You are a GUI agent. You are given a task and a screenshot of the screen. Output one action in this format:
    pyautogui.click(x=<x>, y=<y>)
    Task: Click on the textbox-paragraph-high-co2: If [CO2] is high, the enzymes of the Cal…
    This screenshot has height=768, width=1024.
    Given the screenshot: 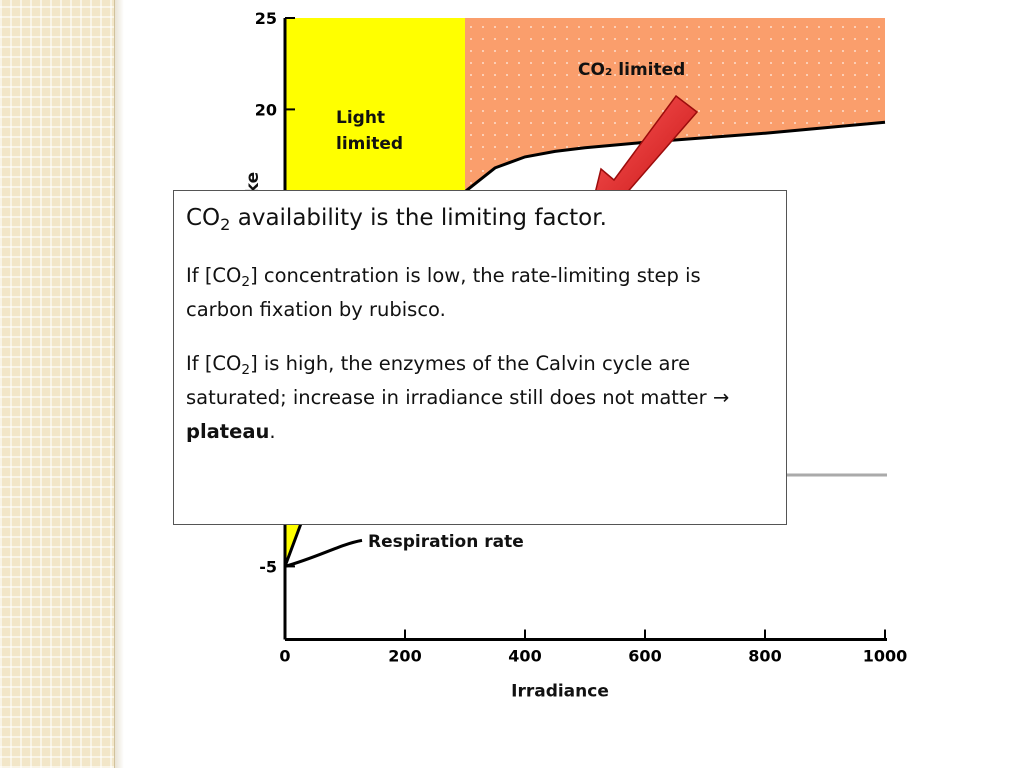 What is the action you would take?
    pyautogui.click(x=458, y=397)
    